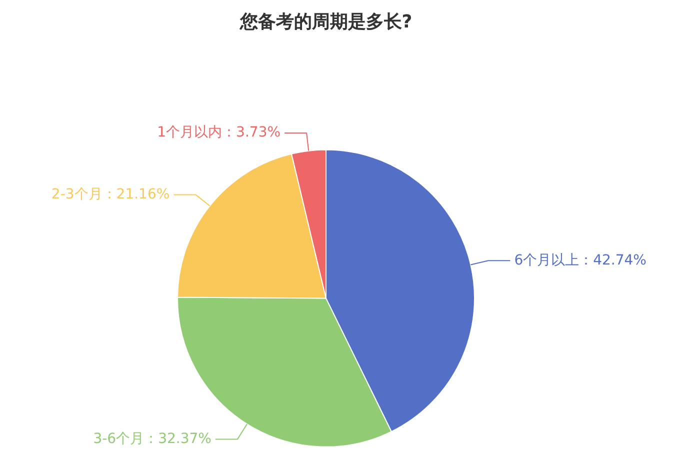  Describe the element at coordinates (580, 260) in the screenshot. I see `slice-label: 6个月以上：42.74%` at that location.